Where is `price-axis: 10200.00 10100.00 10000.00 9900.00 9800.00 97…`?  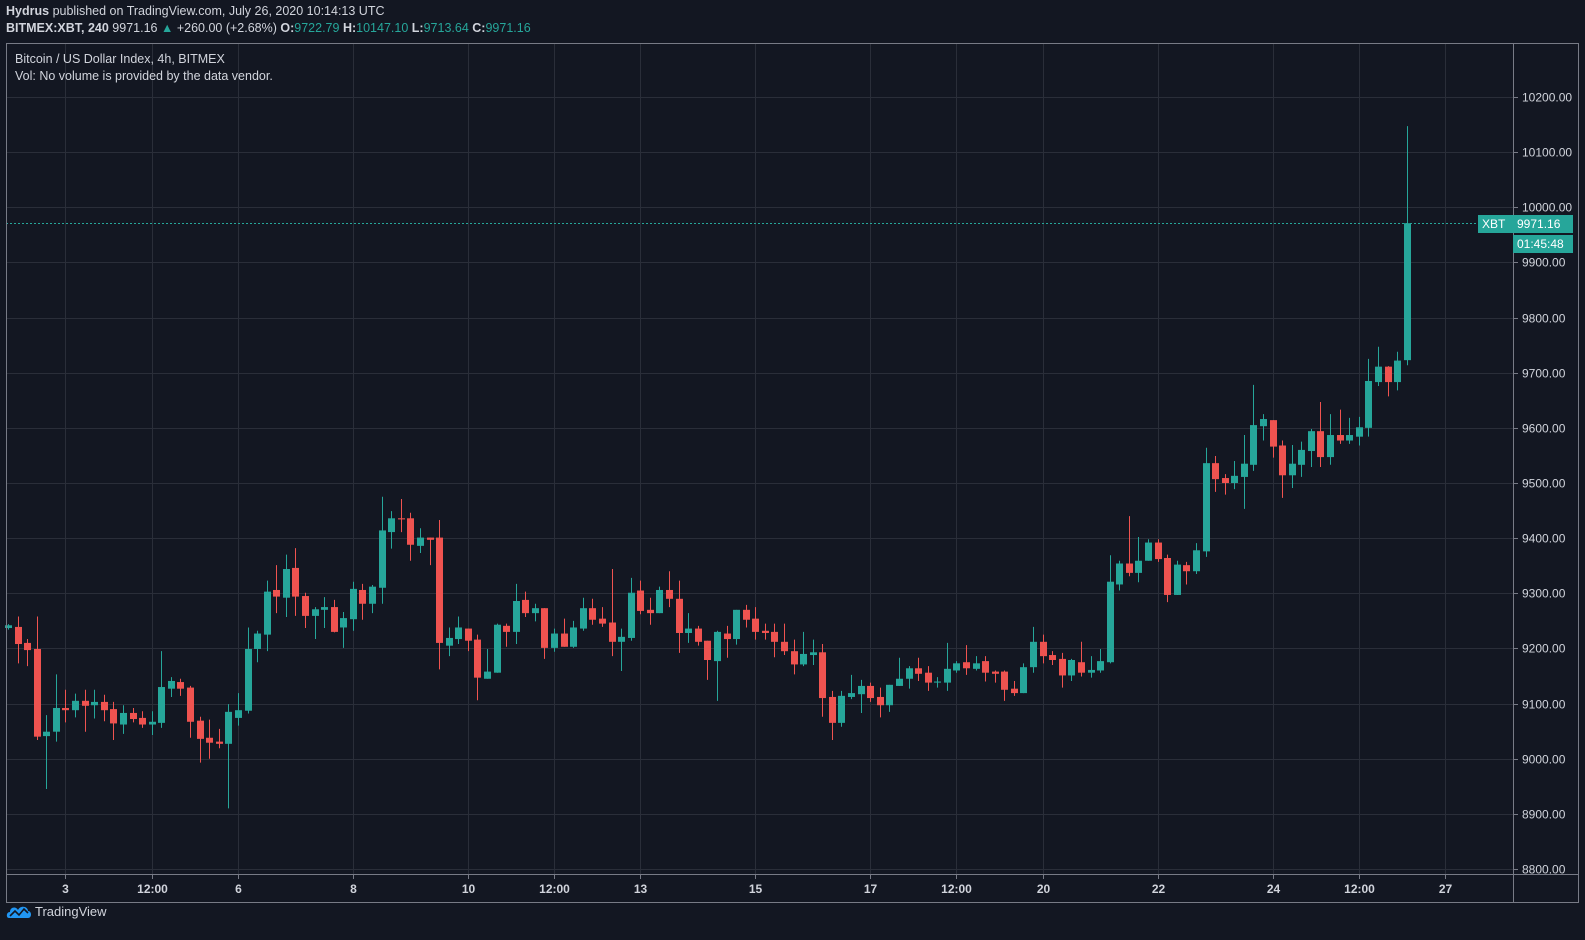
price-axis: 10200.00 10100.00 10000.00 9900.00 9800.00 97… is located at coordinates (1542, 484).